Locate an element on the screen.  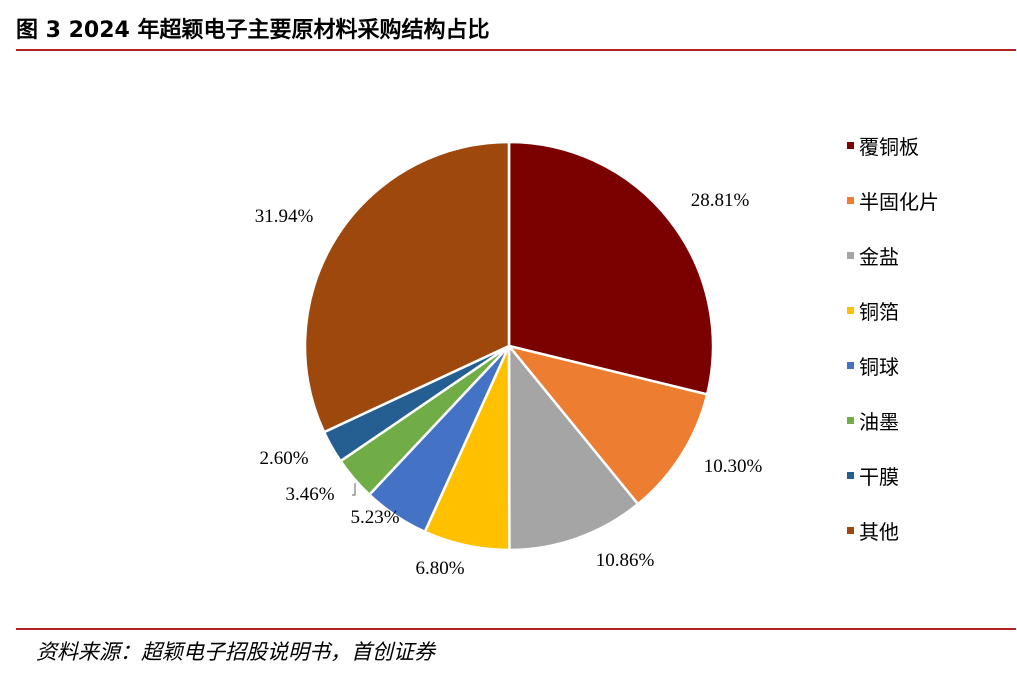
data-label-2: 10.30% is located at coordinates (733, 466).